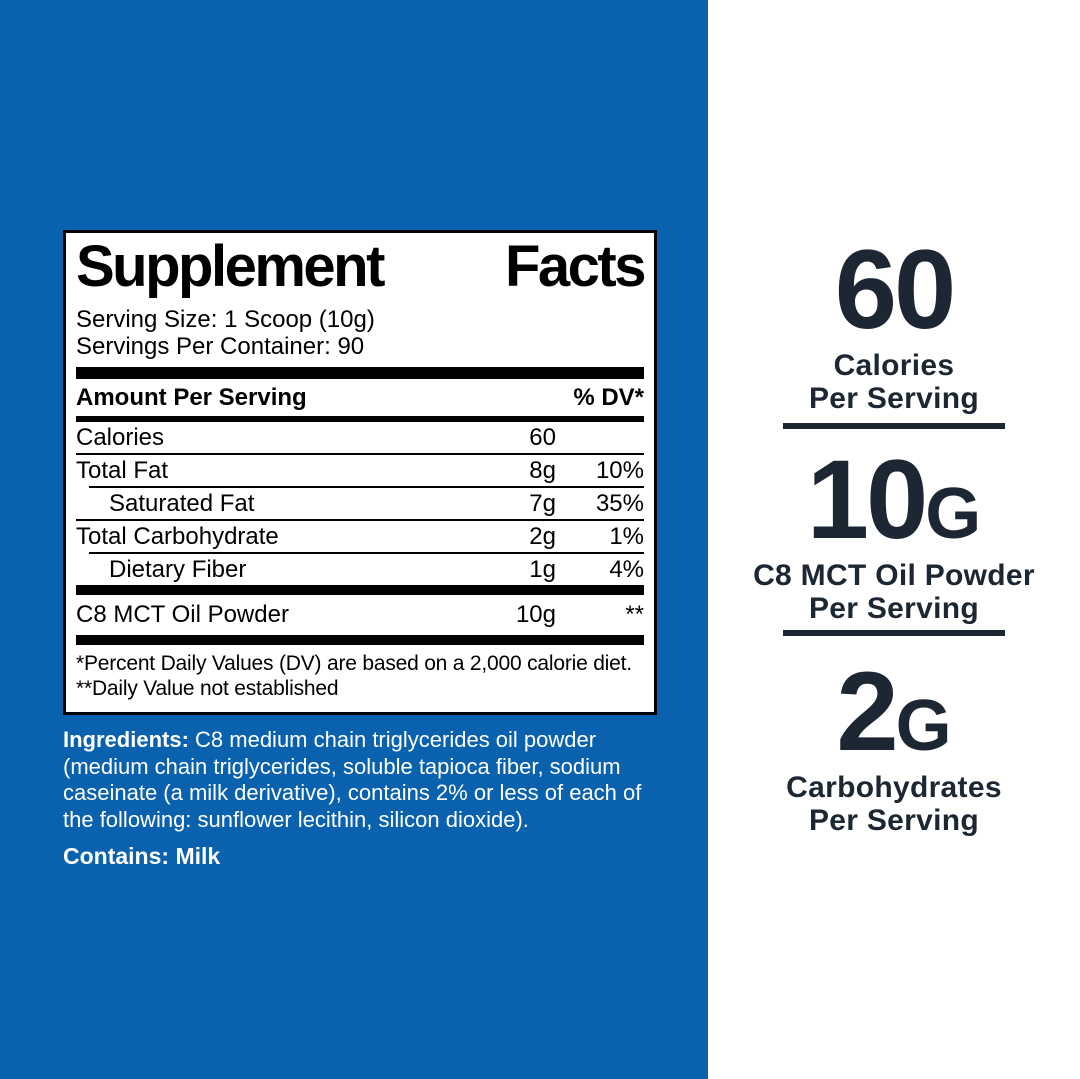 Image resolution: width=1080 pixels, height=1079 pixels. What do you see at coordinates (619, 470) in the screenshot?
I see `nutrient-dv: 10%` at bounding box center [619, 470].